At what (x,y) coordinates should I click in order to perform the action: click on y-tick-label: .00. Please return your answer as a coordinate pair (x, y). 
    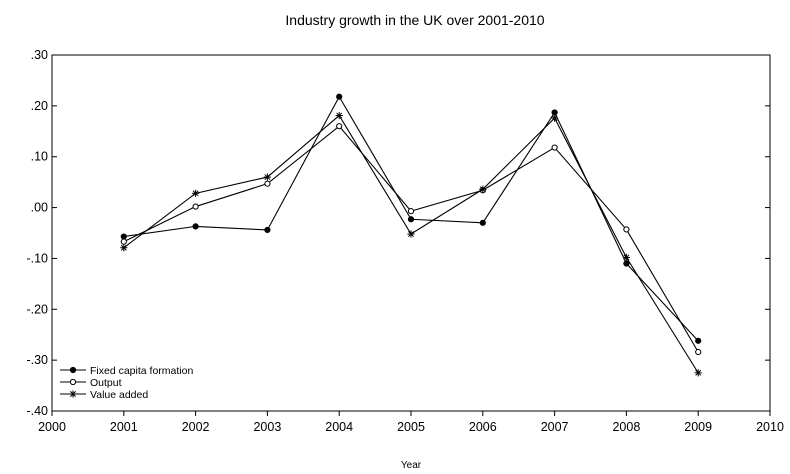
    Looking at the image, I should click on (39, 208).